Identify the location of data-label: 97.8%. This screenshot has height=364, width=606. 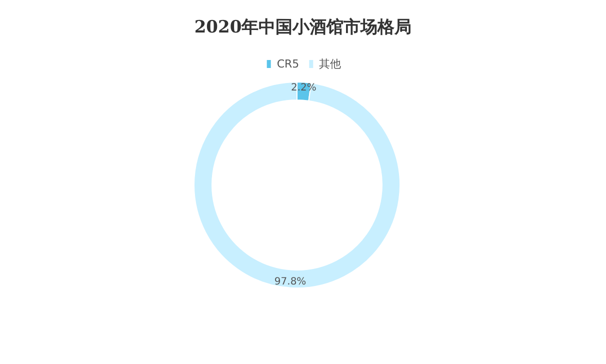
(290, 282).